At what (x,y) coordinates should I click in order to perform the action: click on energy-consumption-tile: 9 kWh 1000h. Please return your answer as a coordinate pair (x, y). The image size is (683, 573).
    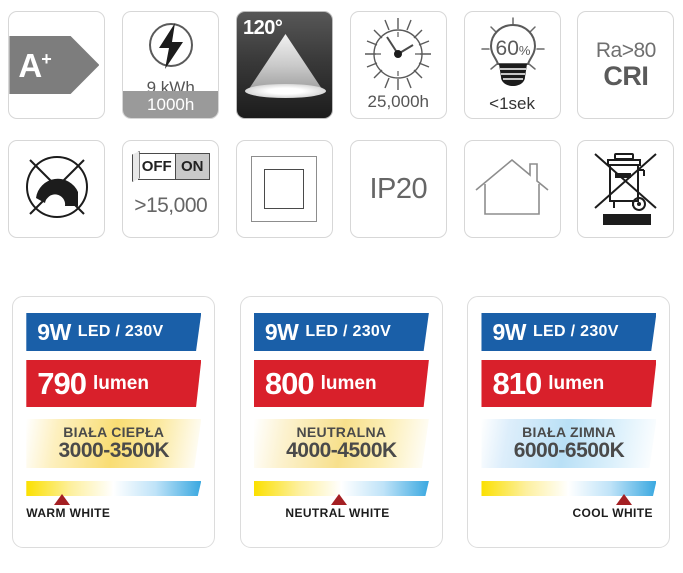
    Looking at the image, I should click on (171, 65).